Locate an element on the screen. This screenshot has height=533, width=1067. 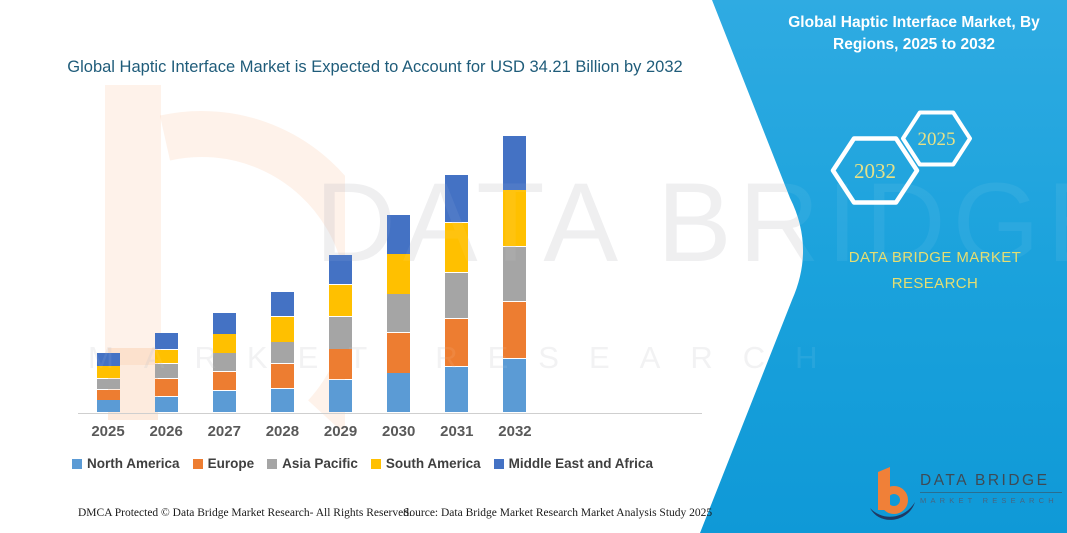
bar-segment-europe-2028 is located at coordinates (282, 376).